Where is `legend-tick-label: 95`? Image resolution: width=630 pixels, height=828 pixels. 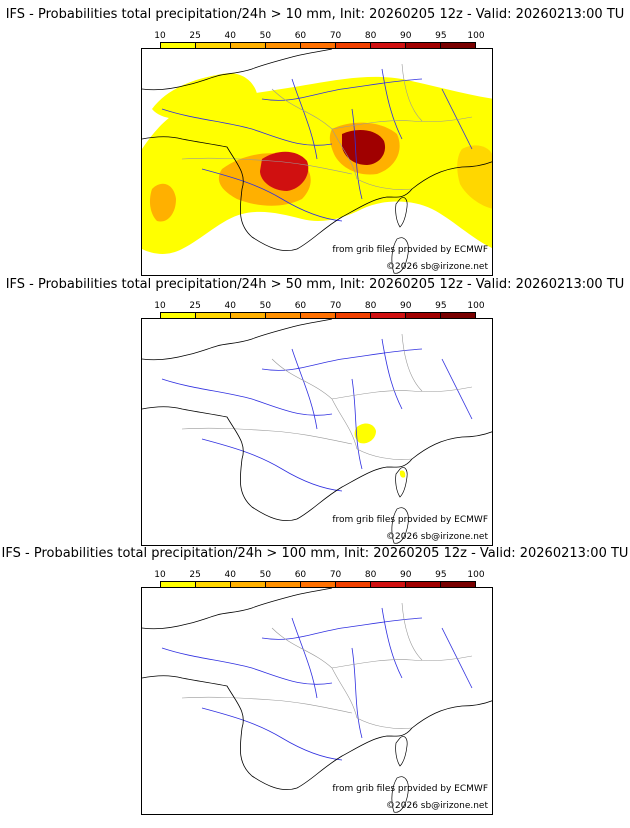 legend-tick-label: 95 is located at coordinates (441, 36).